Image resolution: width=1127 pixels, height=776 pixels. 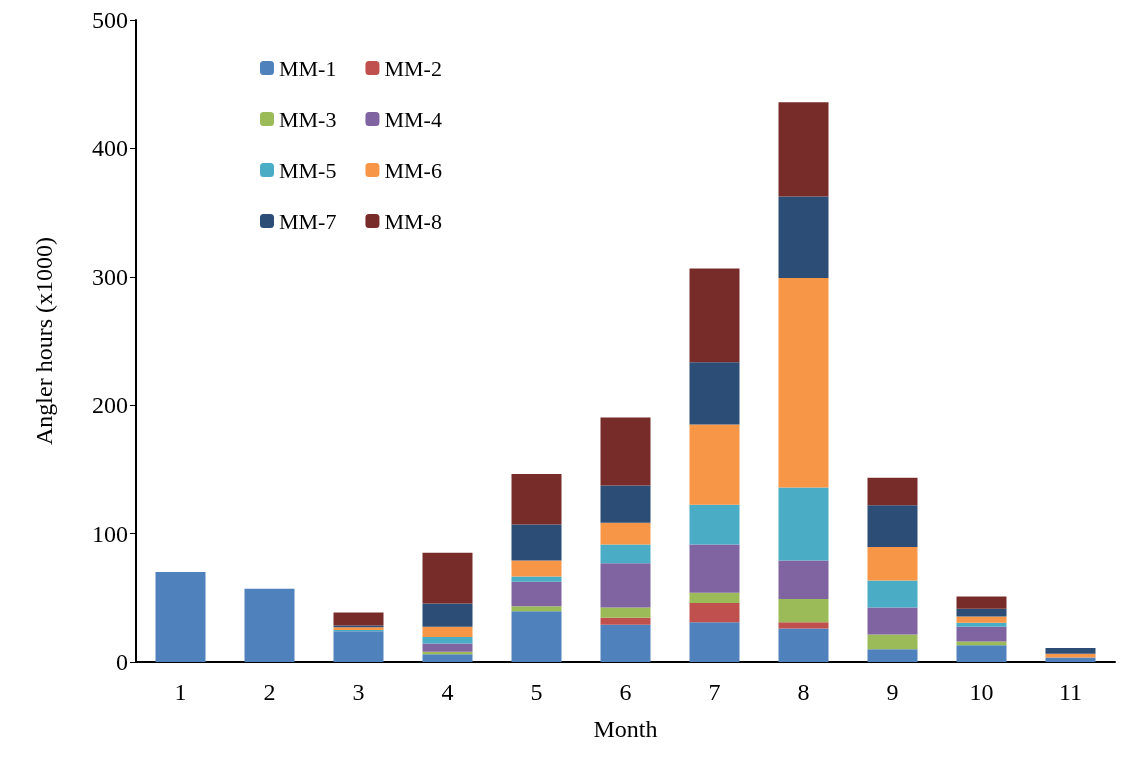 What do you see at coordinates (413, 170) in the screenshot?
I see `legend-label: MM-6` at bounding box center [413, 170].